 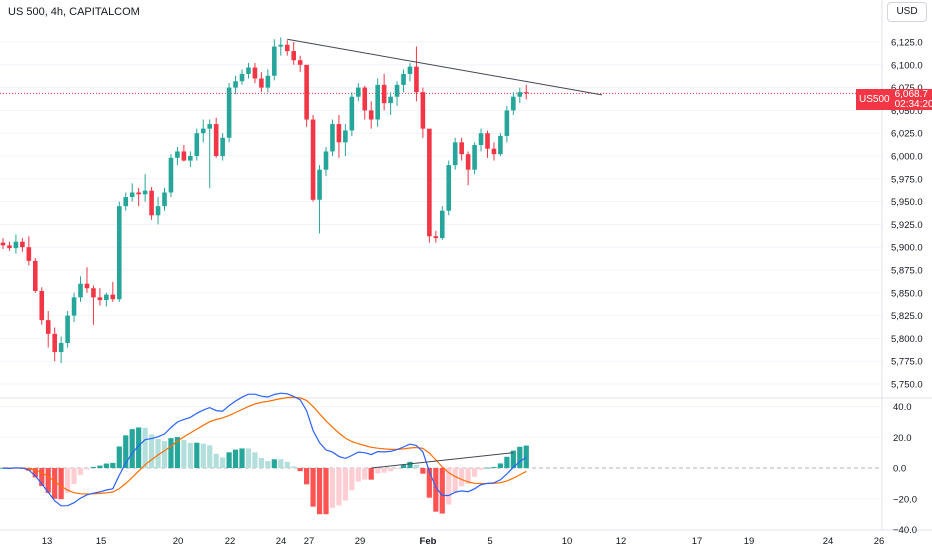 What do you see at coordinates (905, 469) in the screenshot?
I see `macd-axis: 40.0 20.0 0.0 −20.0 −40.0` at bounding box center [905, 469].